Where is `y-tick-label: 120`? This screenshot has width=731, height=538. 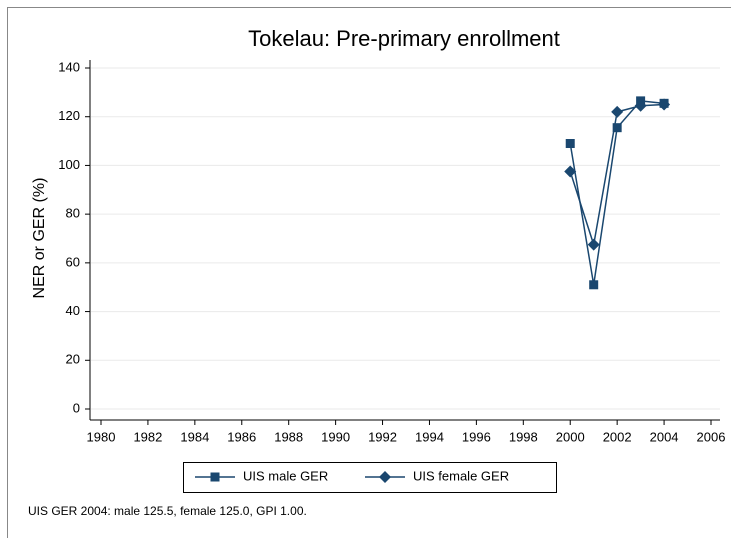 y-tick-label: 120 is located at coordinates (69, 115).